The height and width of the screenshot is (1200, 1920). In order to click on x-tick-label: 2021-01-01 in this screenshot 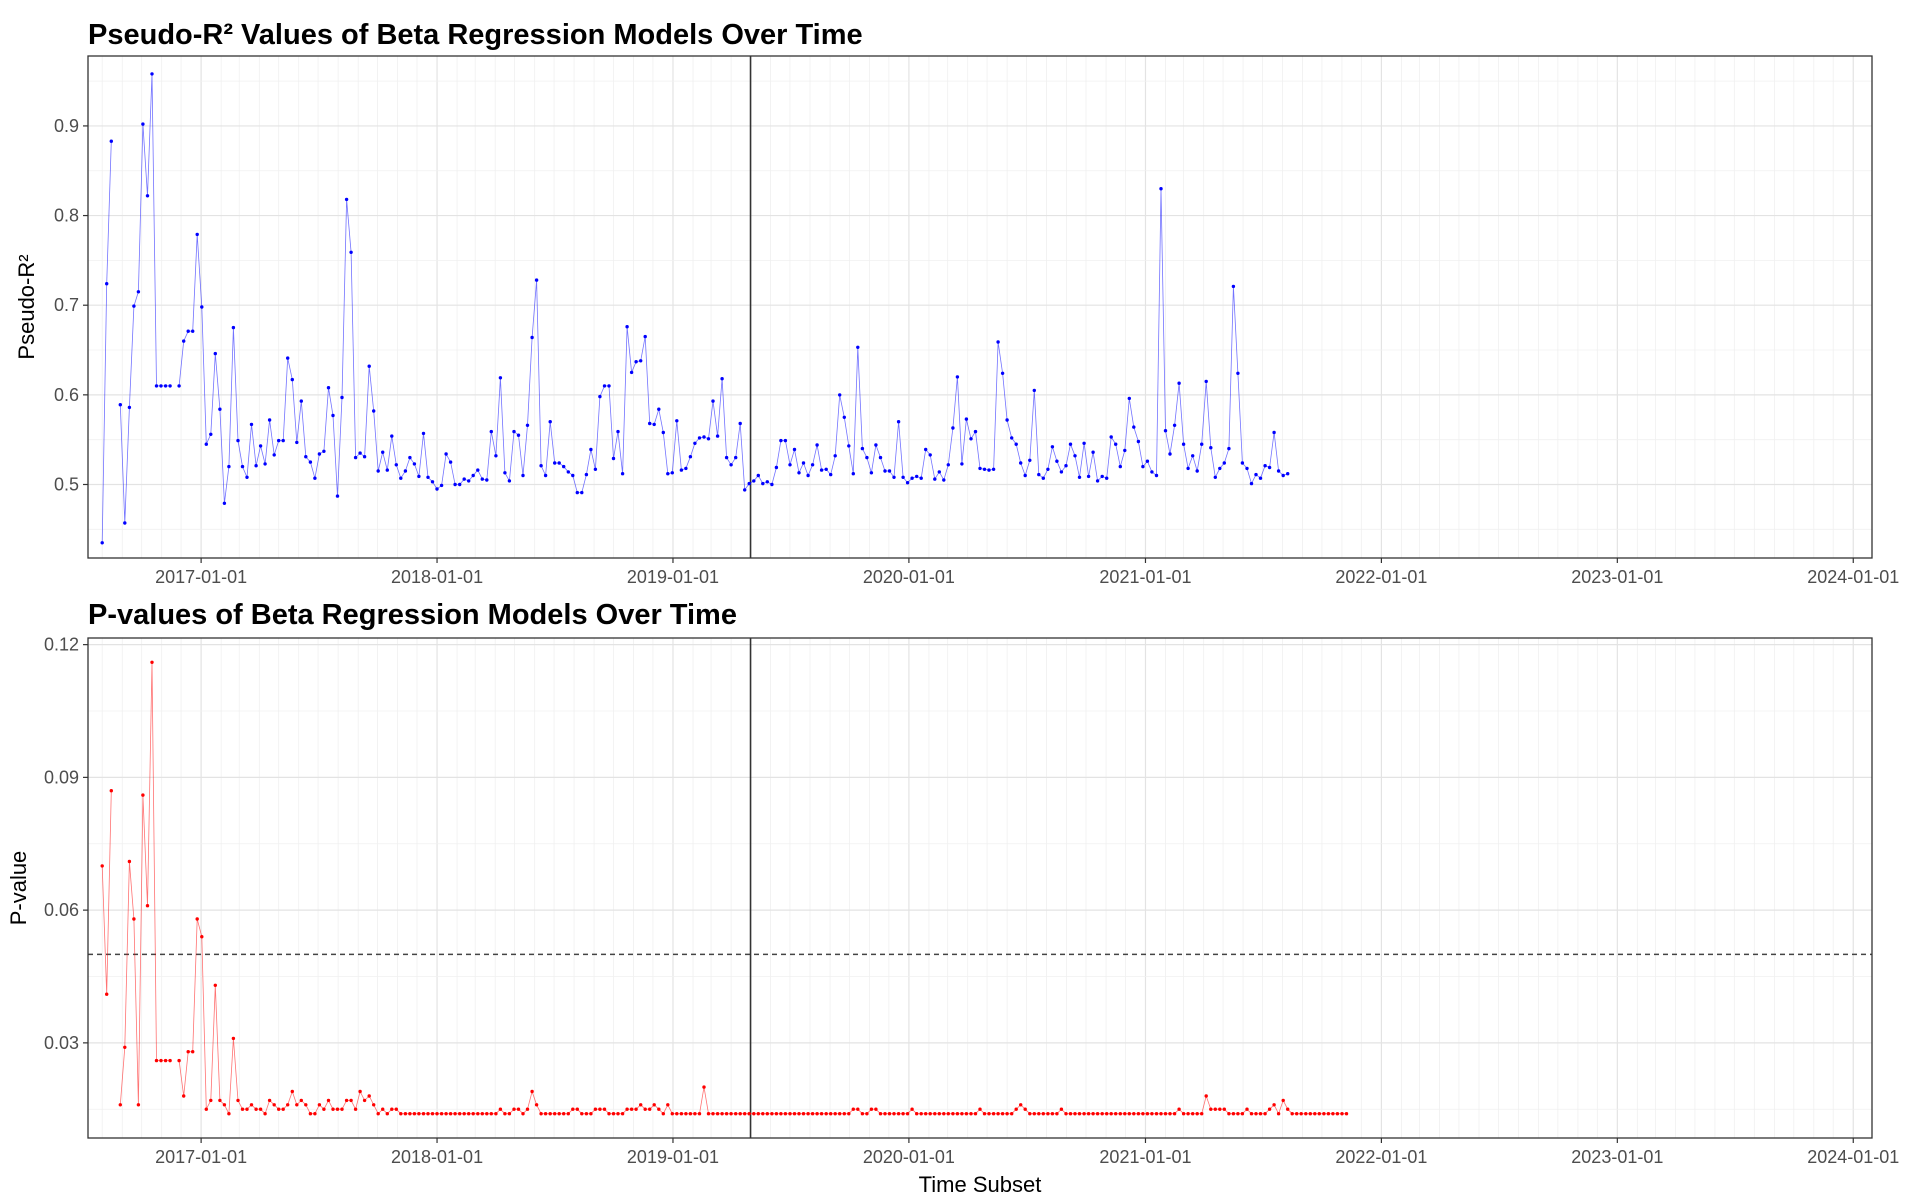, I will do `click(1145, 1157)`.